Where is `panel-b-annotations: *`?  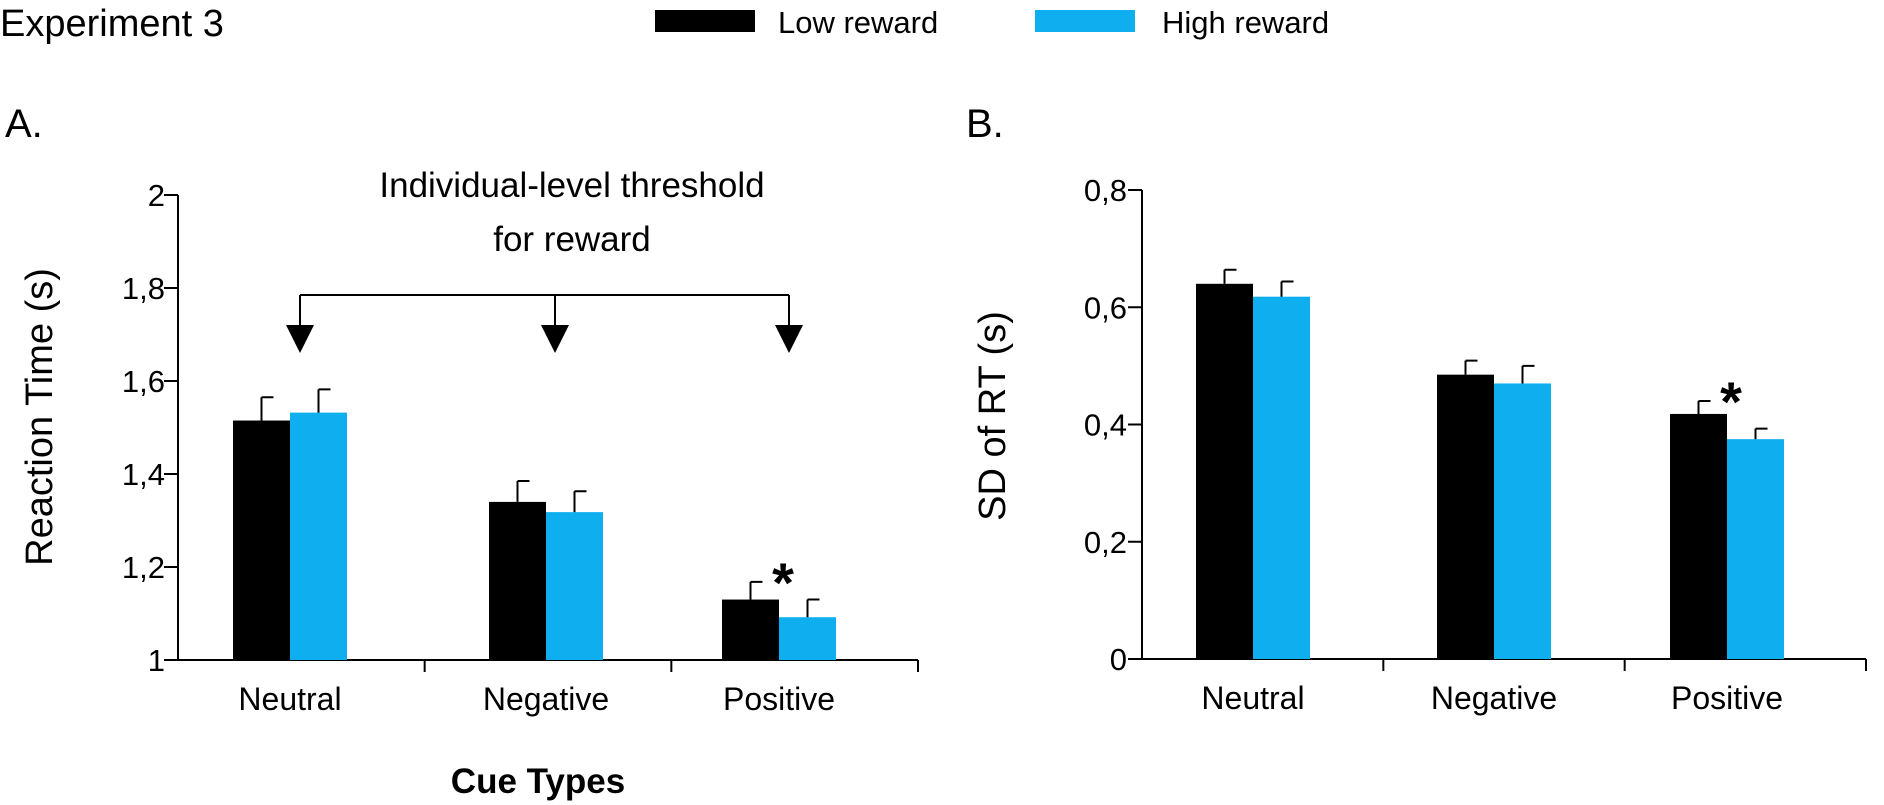 panel-b-annotations: * is located at coordinates (1731, 401).